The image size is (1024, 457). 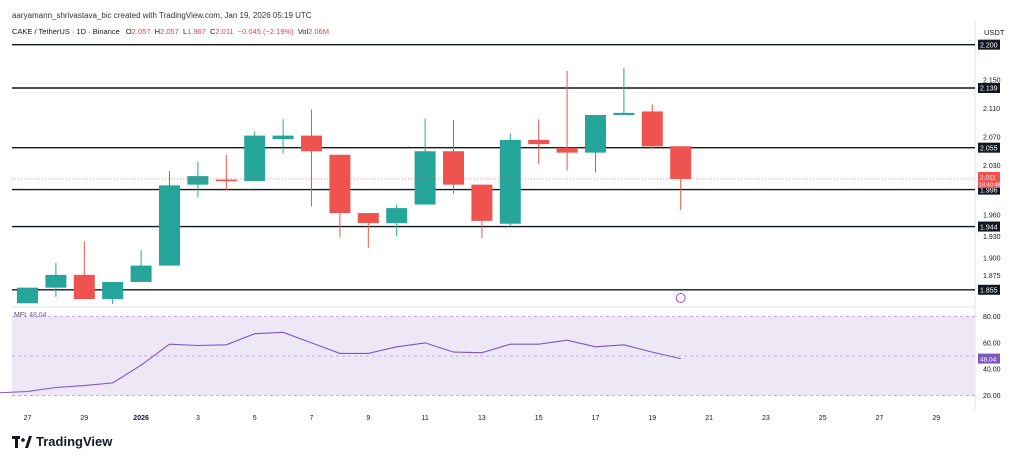 What do you see at coordinates (992, 166) in the screenshot?
I see `price-tick-label: 2.030` at bounding box center [992, 166].